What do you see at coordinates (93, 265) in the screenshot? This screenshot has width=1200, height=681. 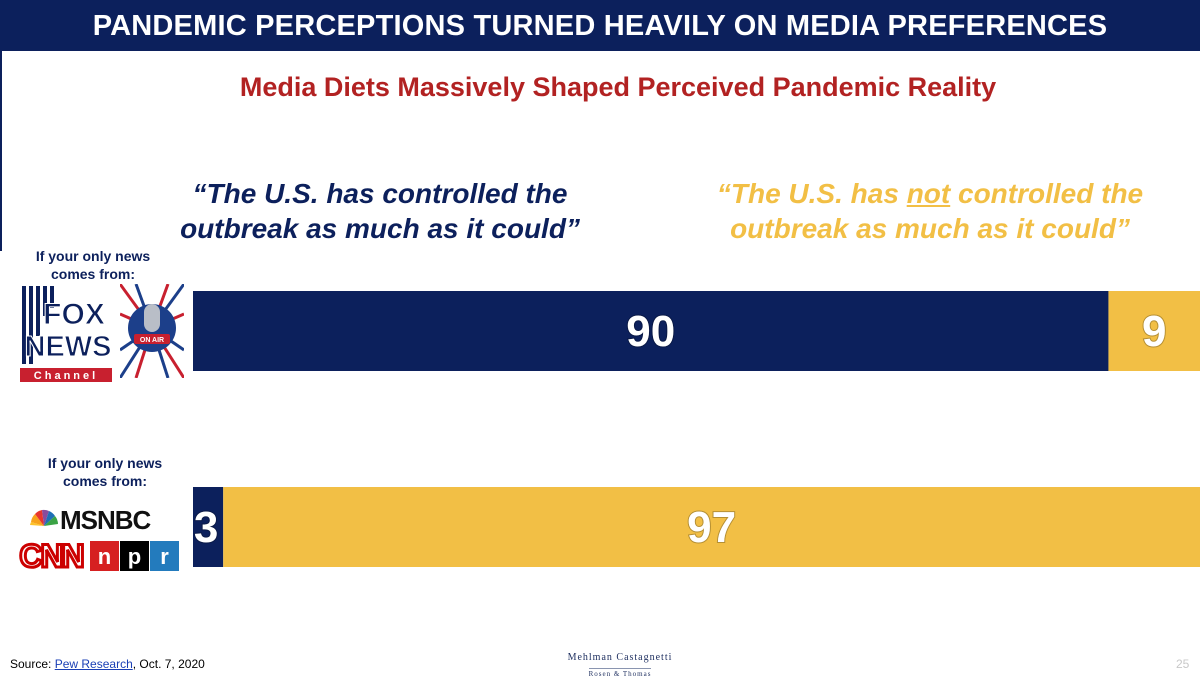 I see `row-label-fox: If your only news comes from:` at bounding box center [93, 265].